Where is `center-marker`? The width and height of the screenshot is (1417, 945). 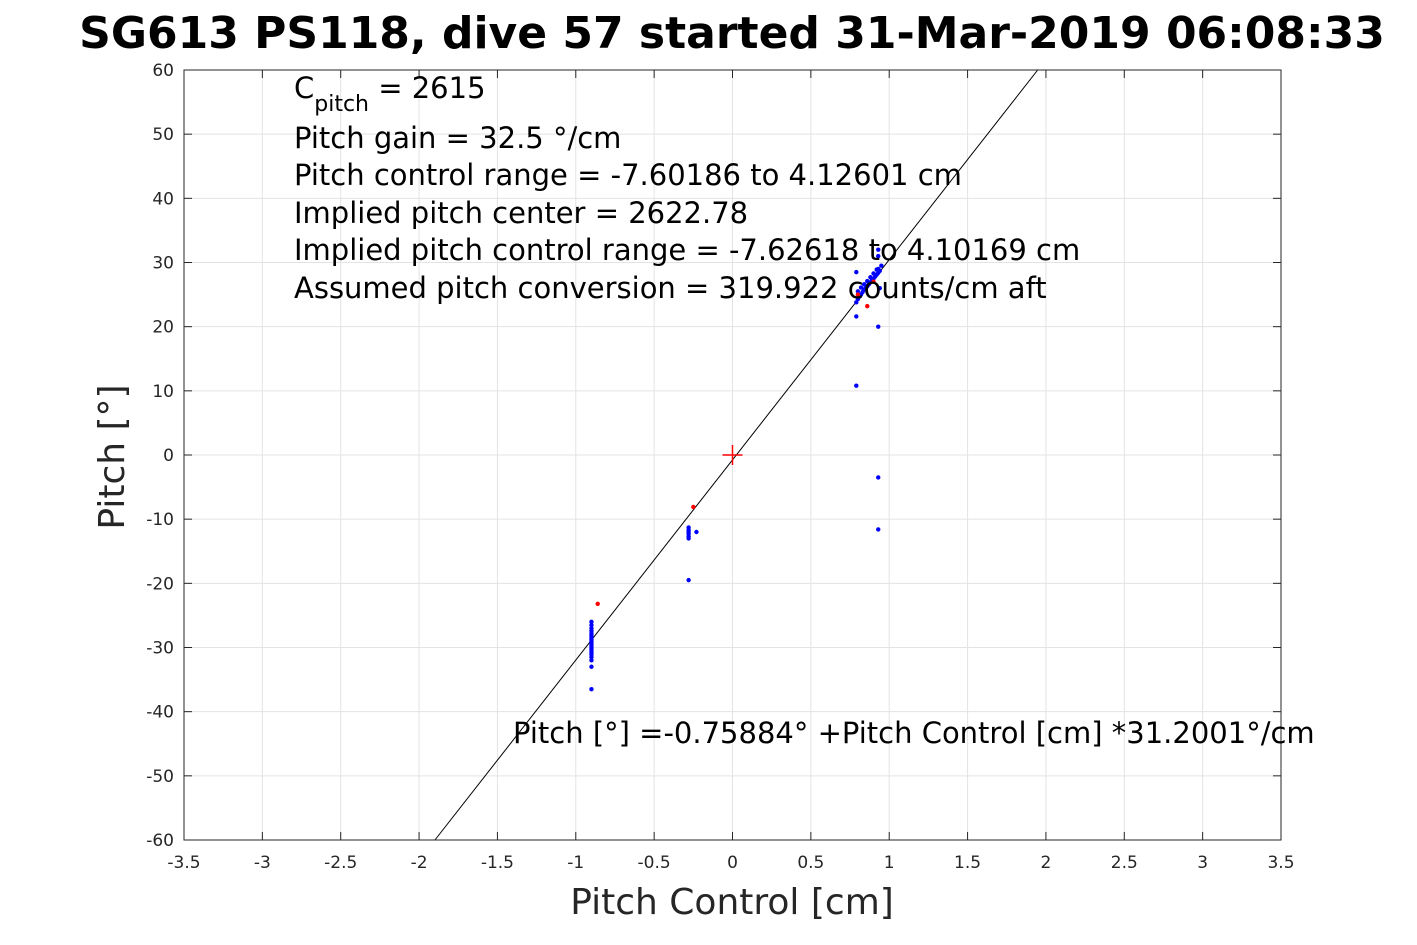 center-marker is located at coordinates (732, 455).